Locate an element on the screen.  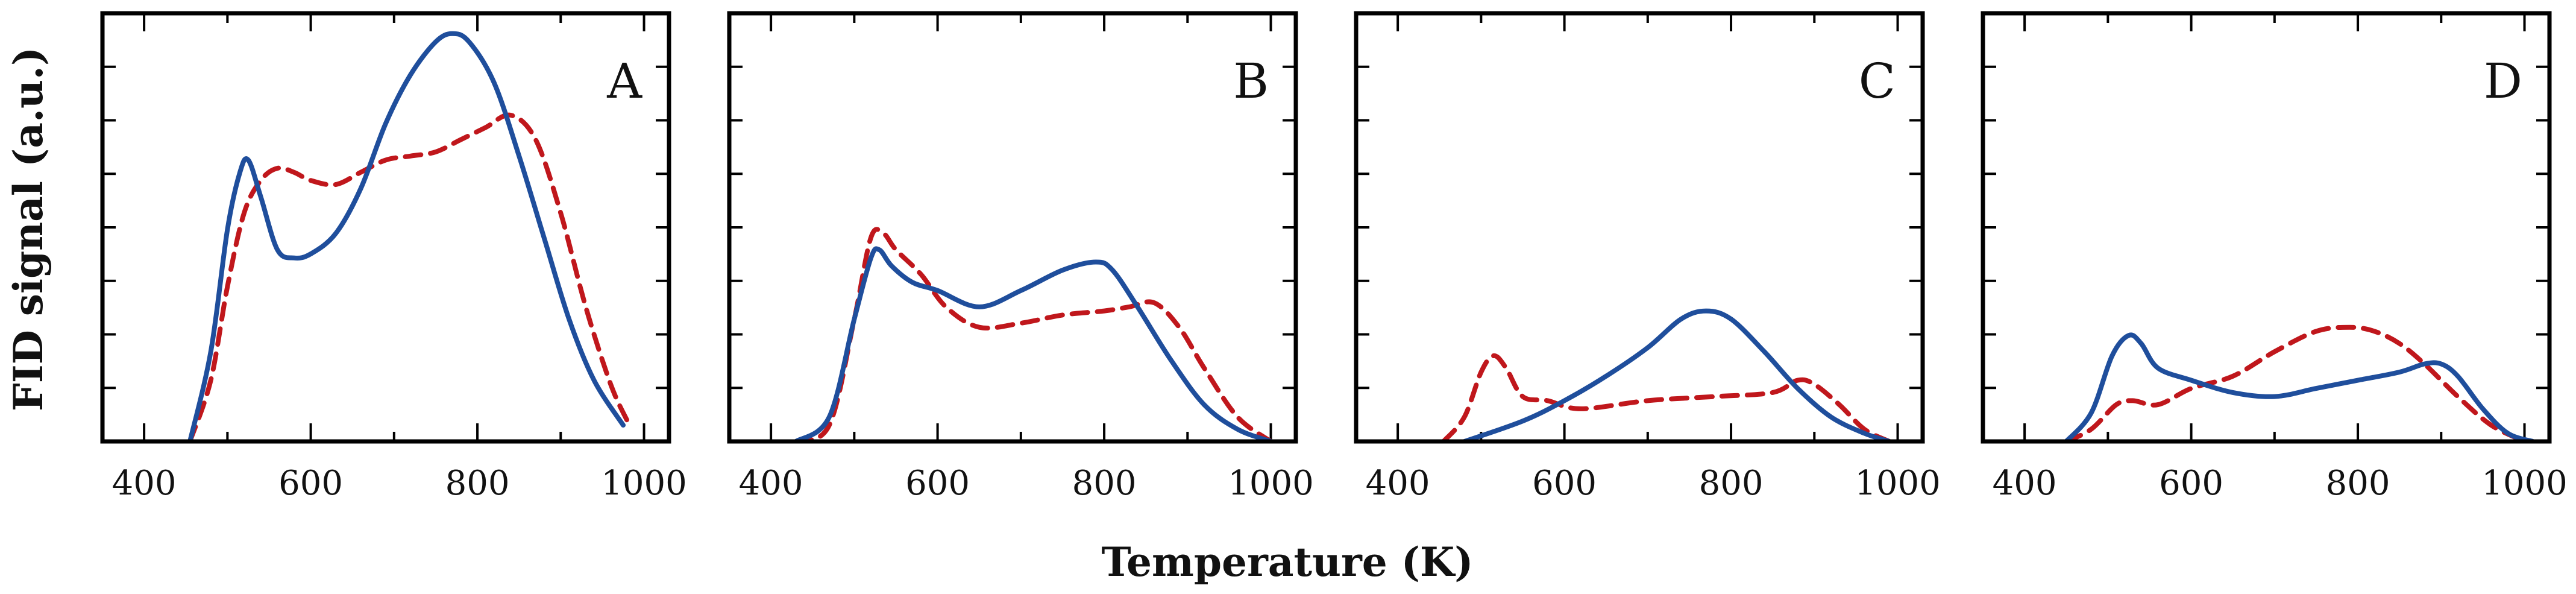
x-axis-title: Temperature (K) is located at coordinates (1287, 562).